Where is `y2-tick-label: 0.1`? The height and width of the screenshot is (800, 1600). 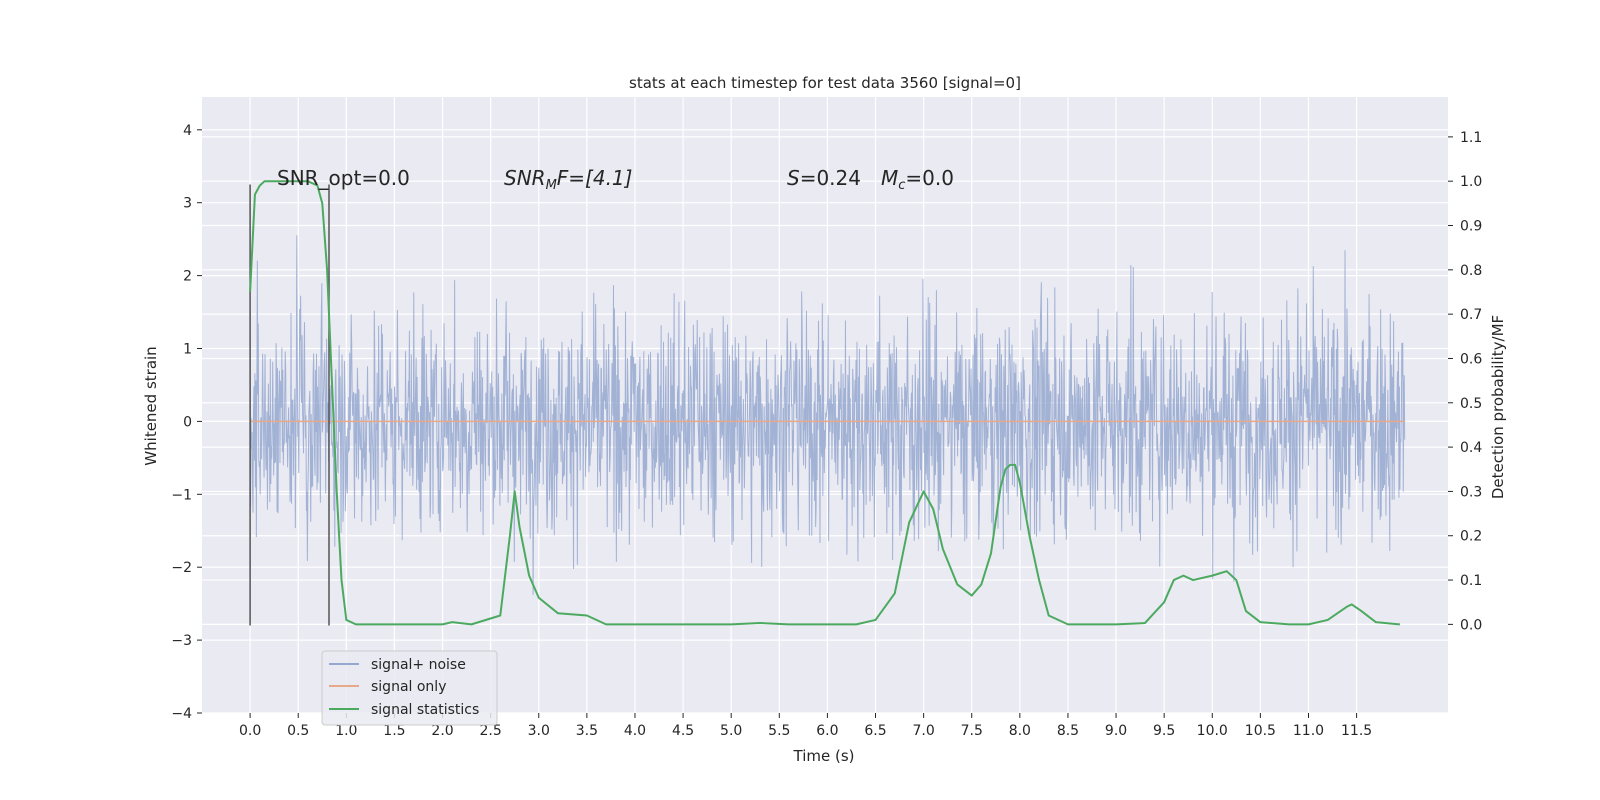
y2-tick-label: 0.1 is located at coordinates (1471, 581).